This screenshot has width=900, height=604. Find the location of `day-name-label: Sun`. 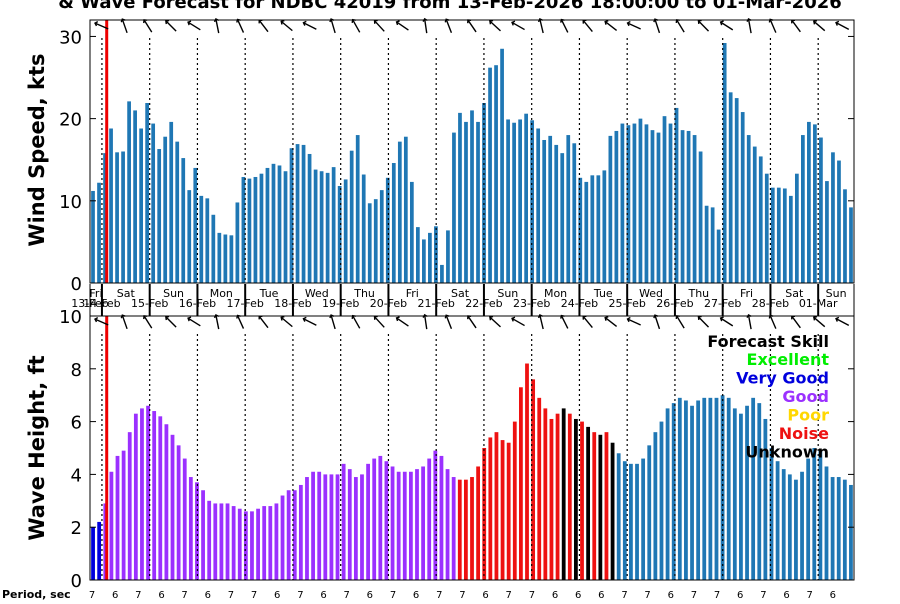

day-name-label: Sun is located at coordinates (173, 293).